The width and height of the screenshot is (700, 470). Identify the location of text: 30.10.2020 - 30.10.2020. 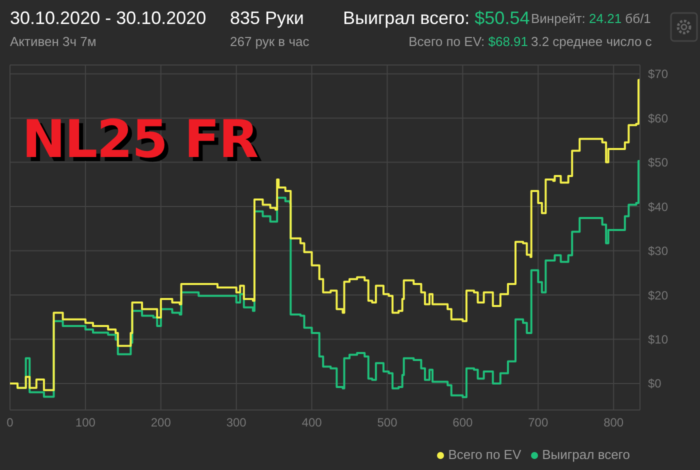
(108, 18).